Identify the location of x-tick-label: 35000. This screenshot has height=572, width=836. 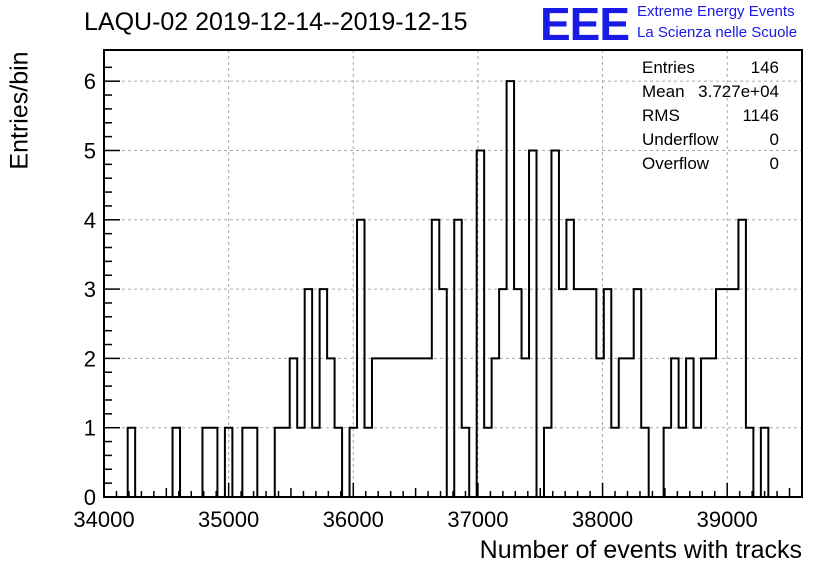
(228, 519).